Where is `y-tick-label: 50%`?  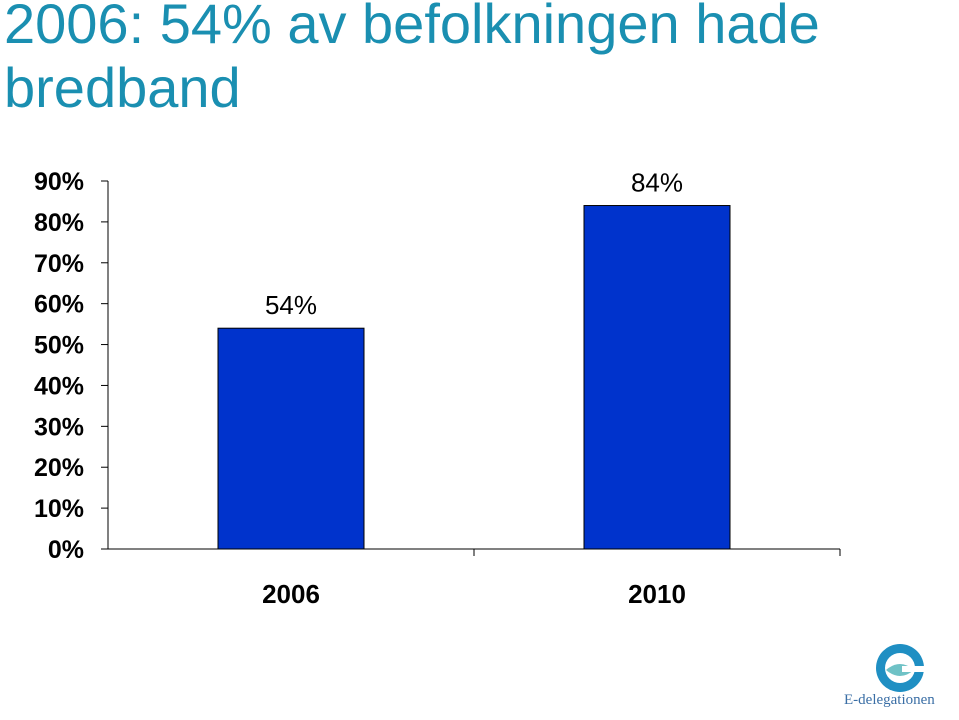
y-tick-label: 50% is located at coordinates (59, 346).